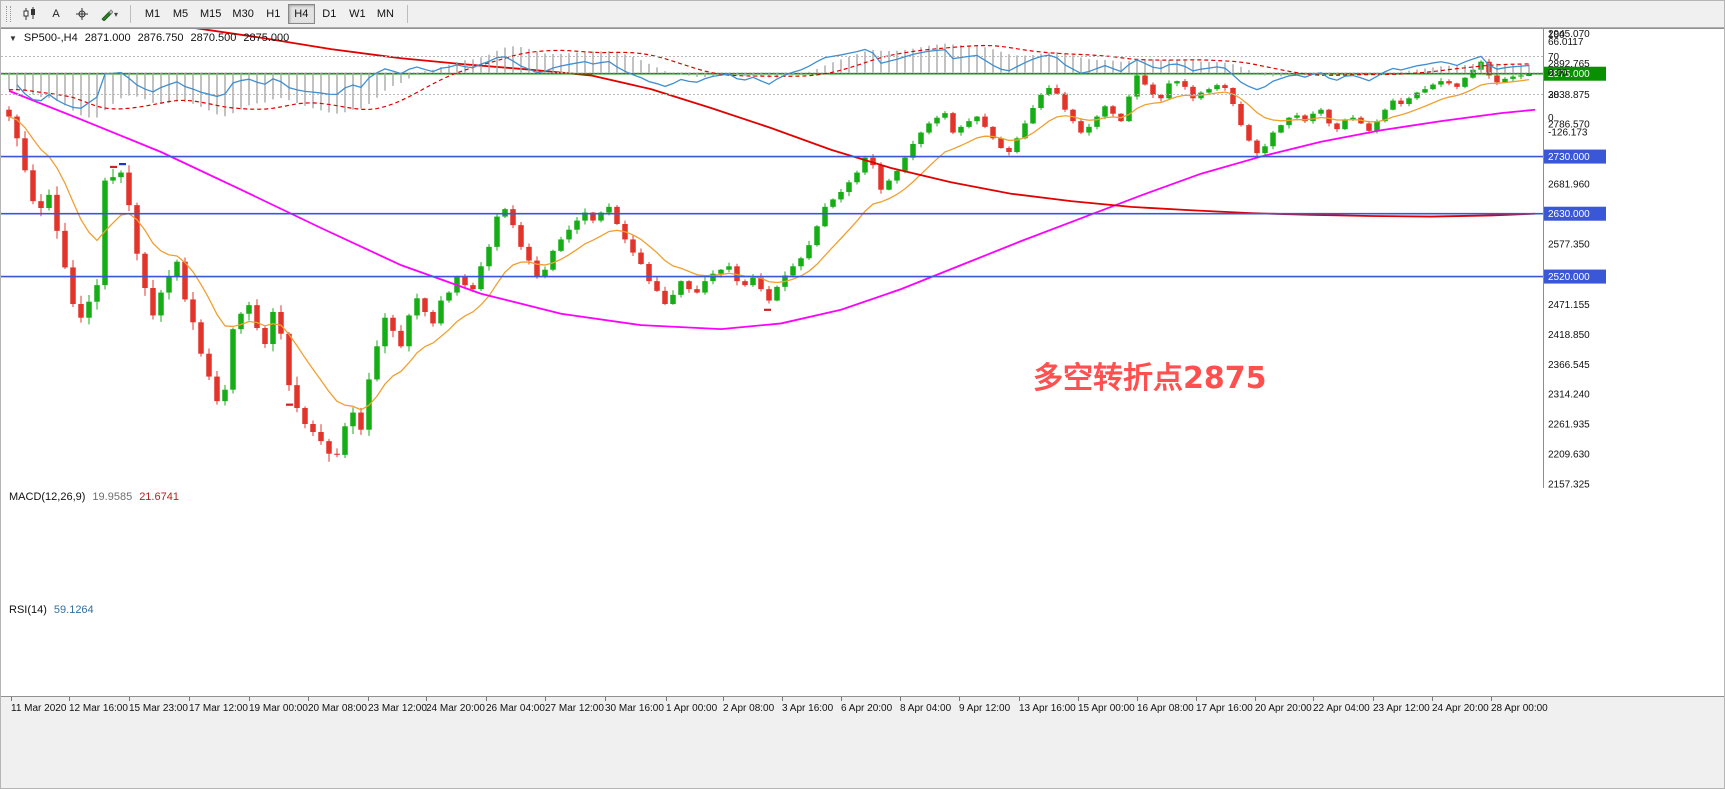 The width and height of the screenshot is (1725, 789). Describe the element at coordinates (773, 78) in the screenshot. I see `rsi-line` at that location.